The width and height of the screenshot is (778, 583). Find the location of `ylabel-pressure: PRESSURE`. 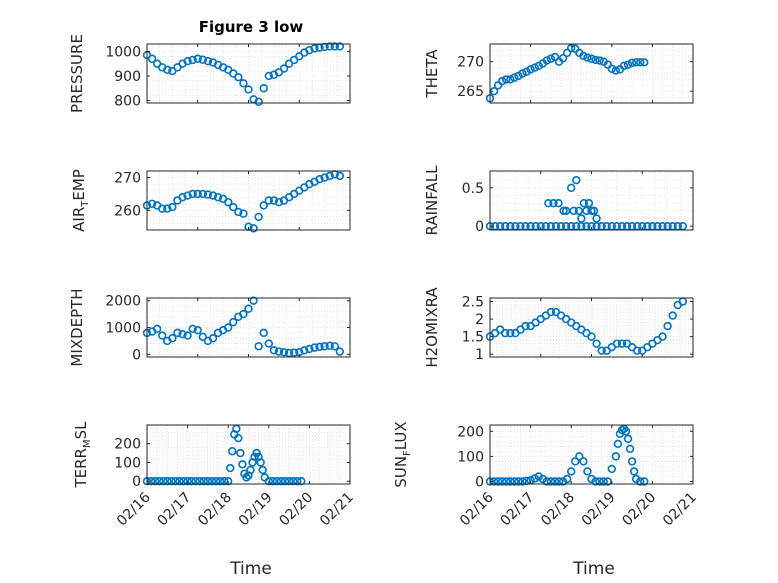

ylabel-pressure: PRESSURE is located at coordinates (77, 73).